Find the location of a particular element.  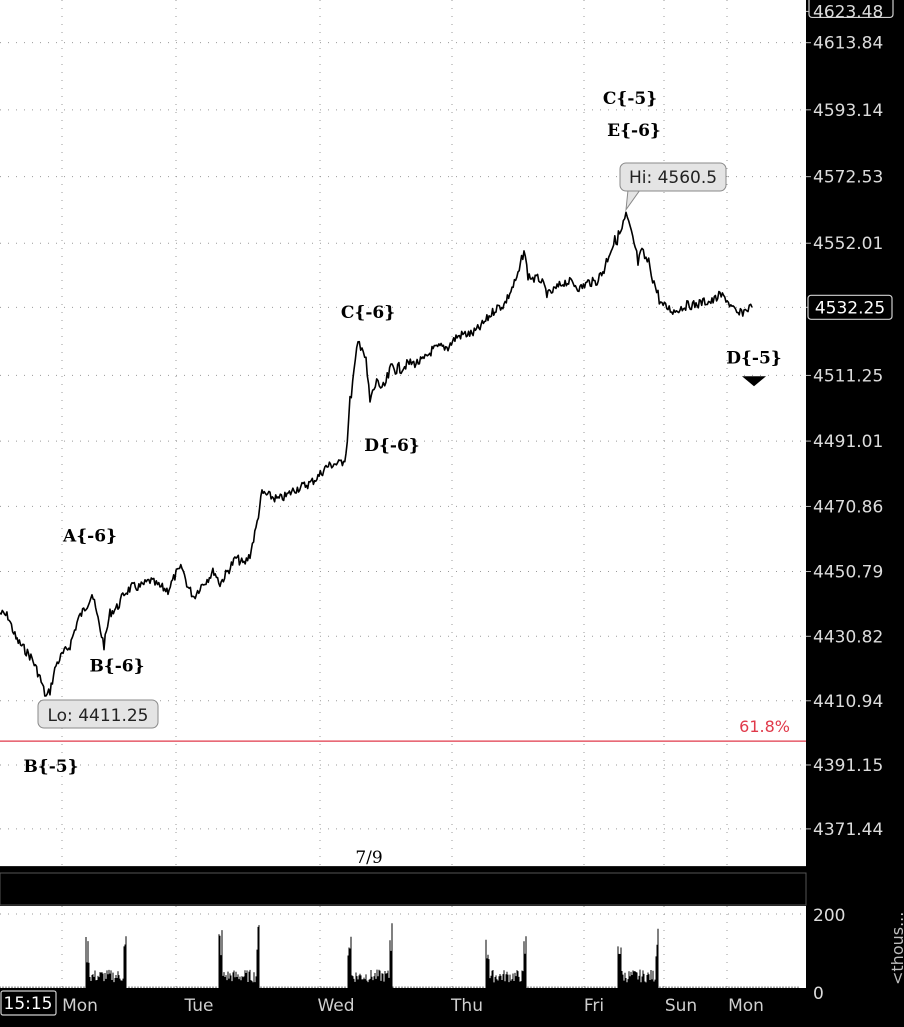

price-tick-label: 4572.53 is located at coordinates (848, 178).